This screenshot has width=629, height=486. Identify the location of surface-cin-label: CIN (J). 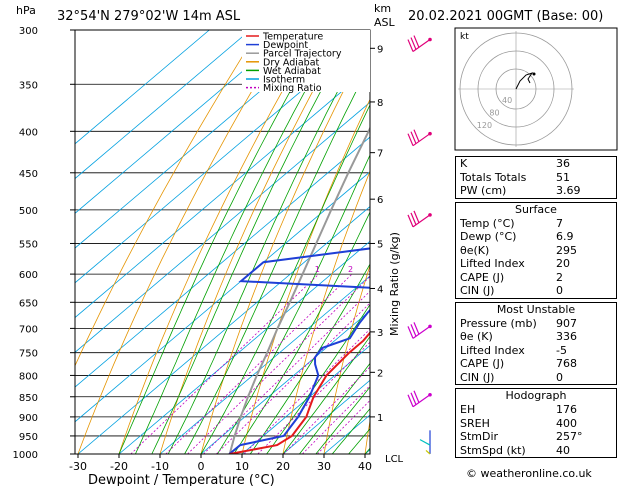
(477, 290).